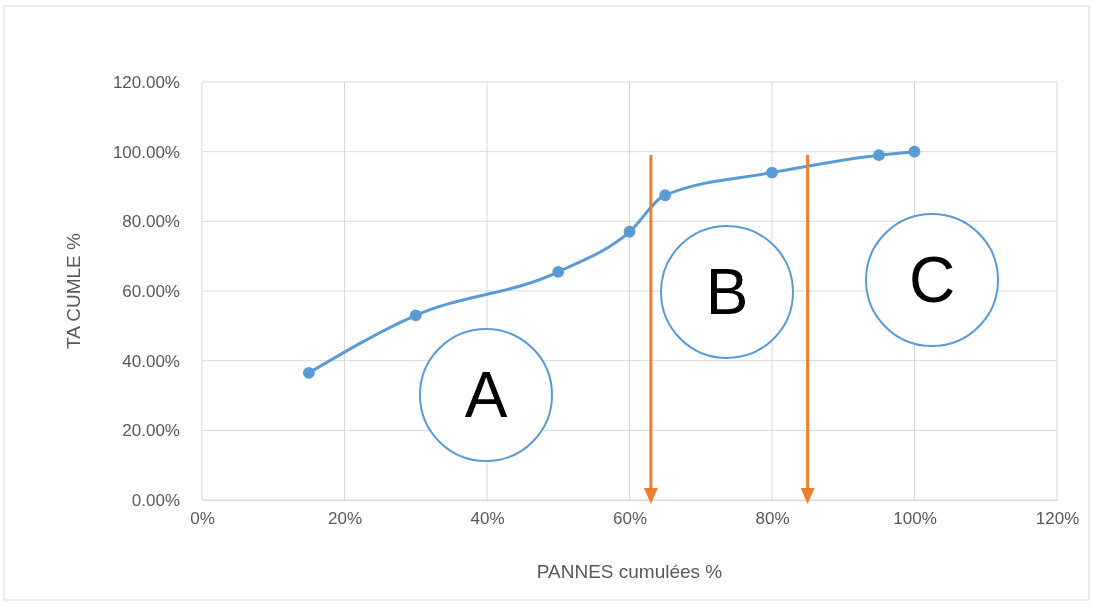  What do you see at coordinates (202, 519) in the screenshot?
I see `x-tick-label: 0%` at bounding box center [202, 519].